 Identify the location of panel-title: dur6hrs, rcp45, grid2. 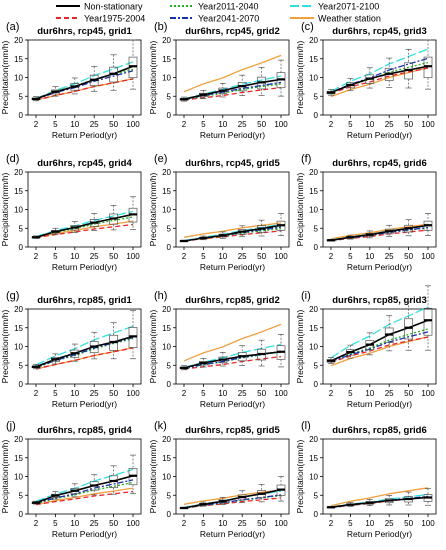
(232, 31).